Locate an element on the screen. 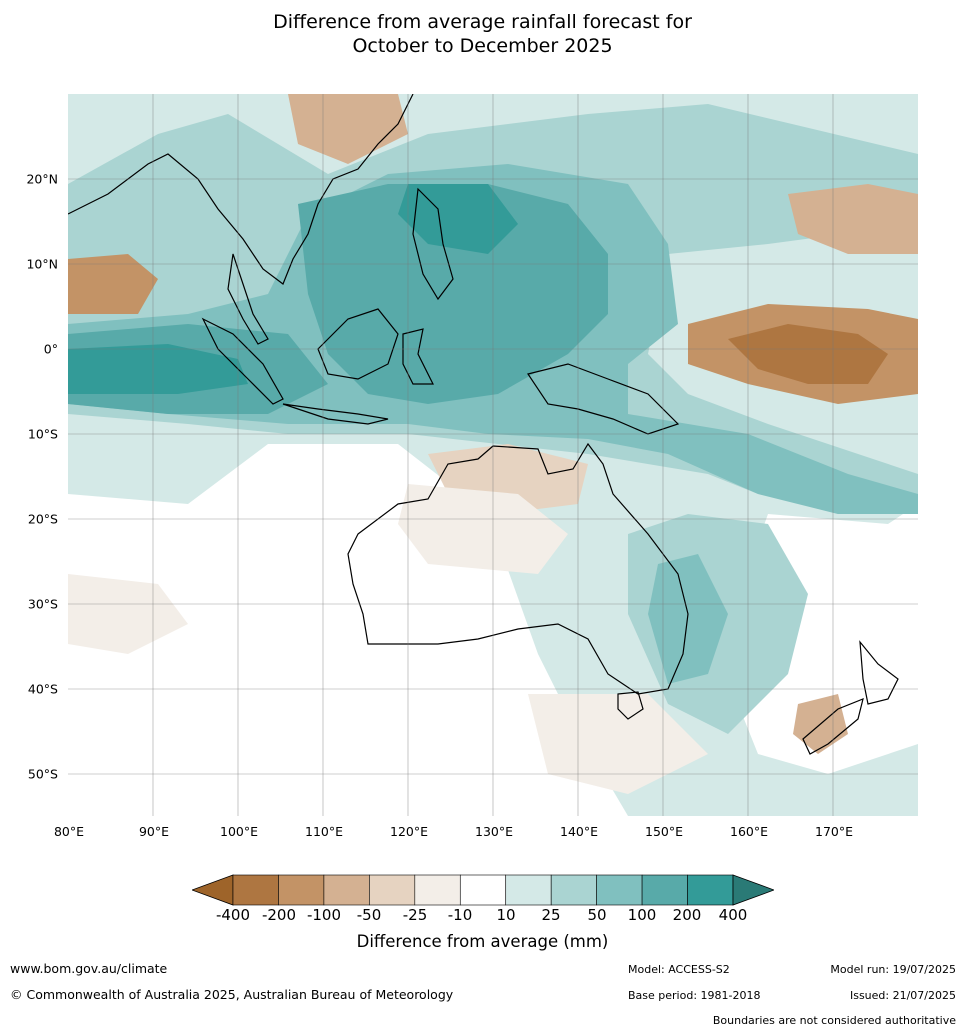 The width and height of the screenshot is (965, 1035). legend-swatch-extend-low is located at coordinates (213, 890).